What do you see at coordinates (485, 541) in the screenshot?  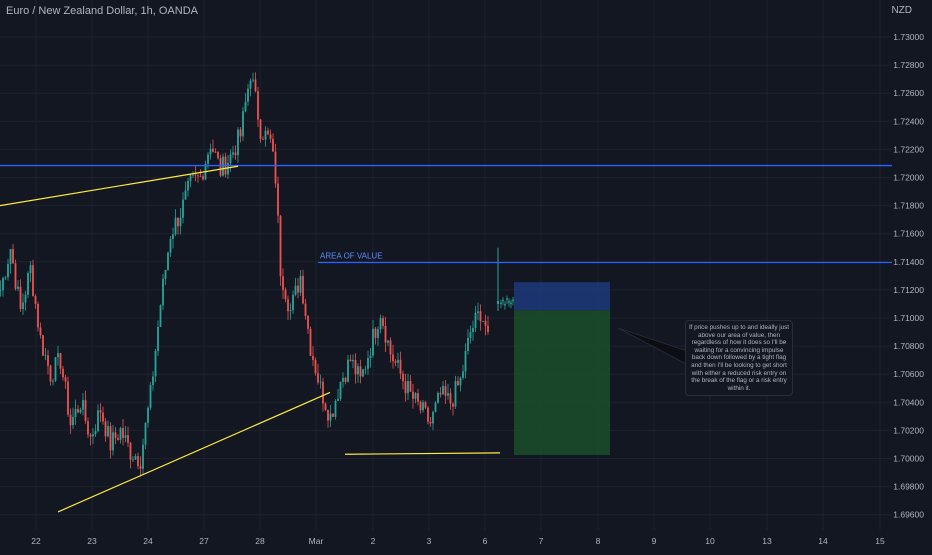 I see `x-tick-label: 6` at bounding box center [485, 541].